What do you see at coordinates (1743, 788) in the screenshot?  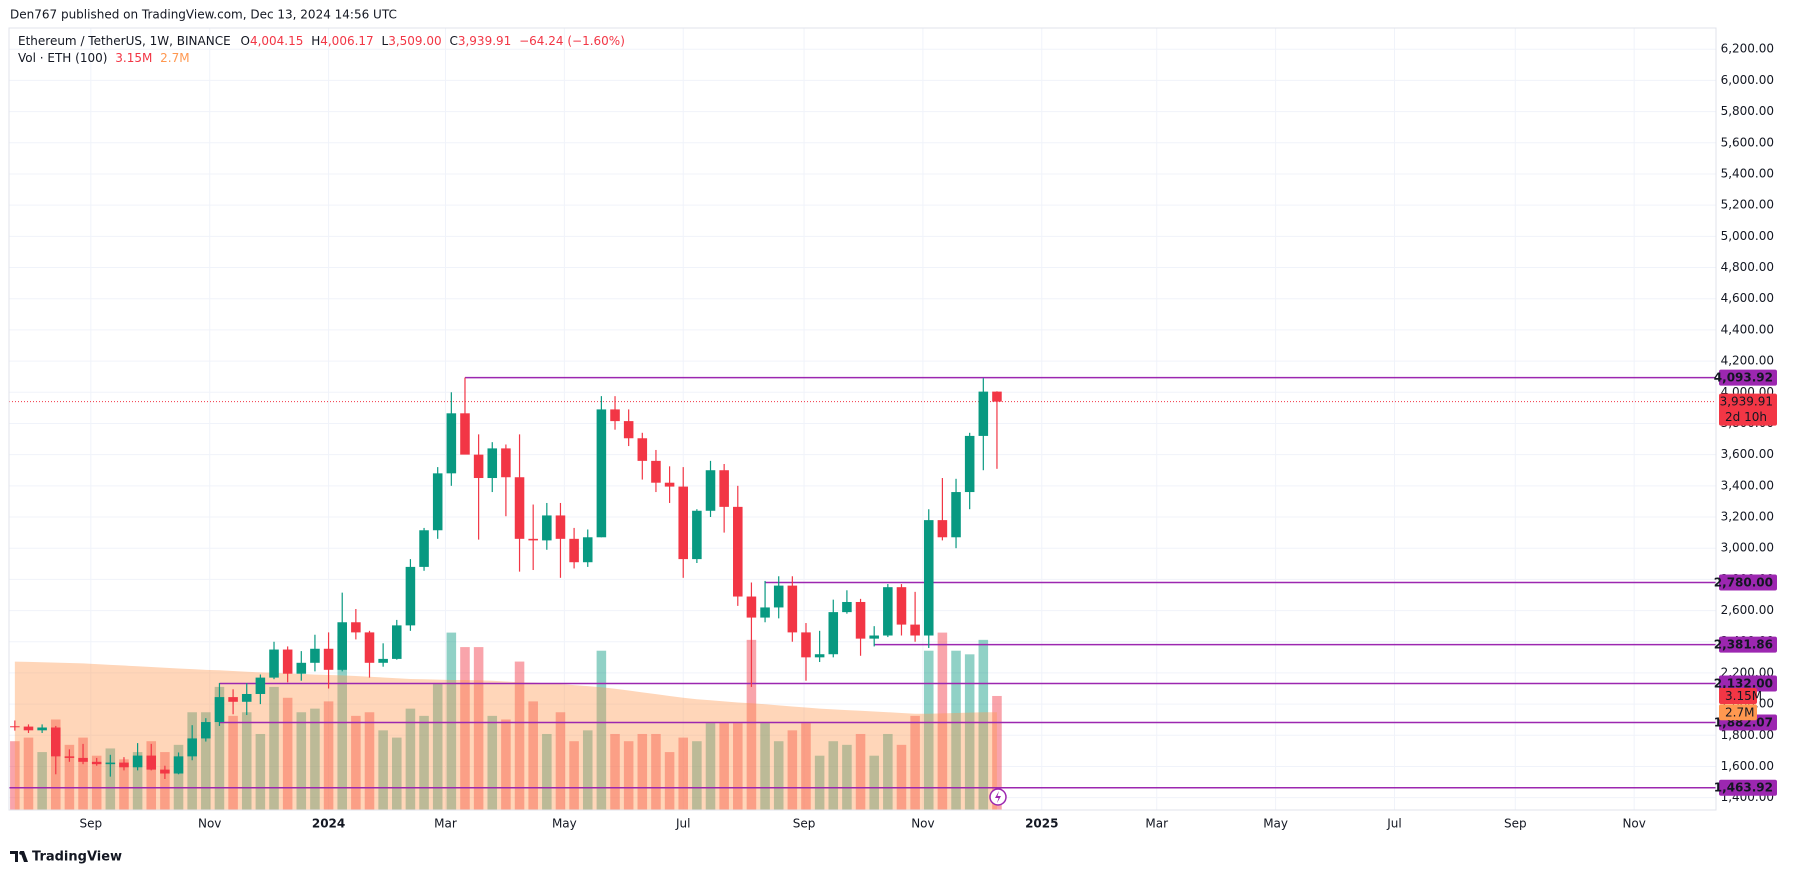 I see `line-tag-label: 1,463.92` at bounding box center [1743, 788].